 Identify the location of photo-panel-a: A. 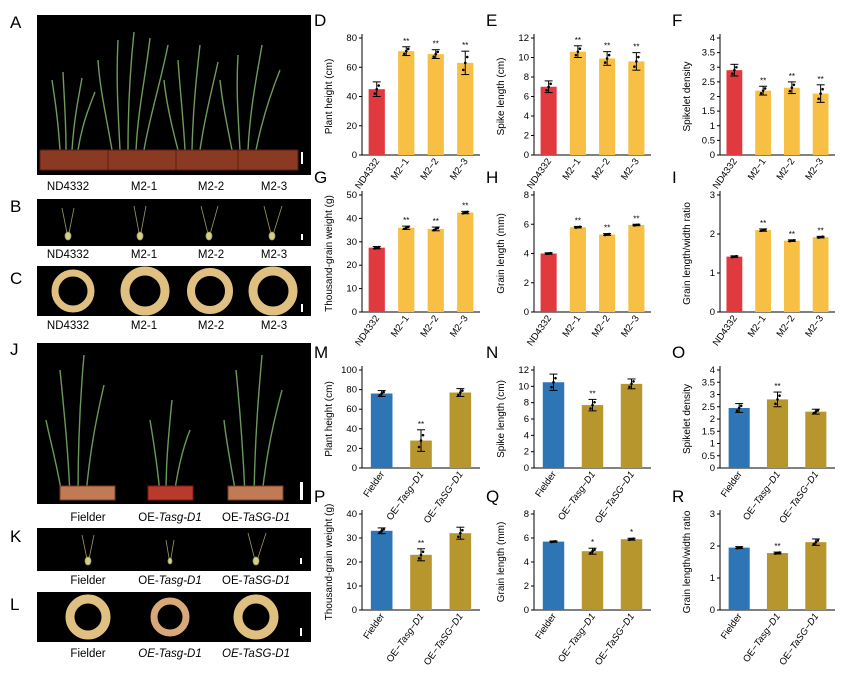
(160, 94).